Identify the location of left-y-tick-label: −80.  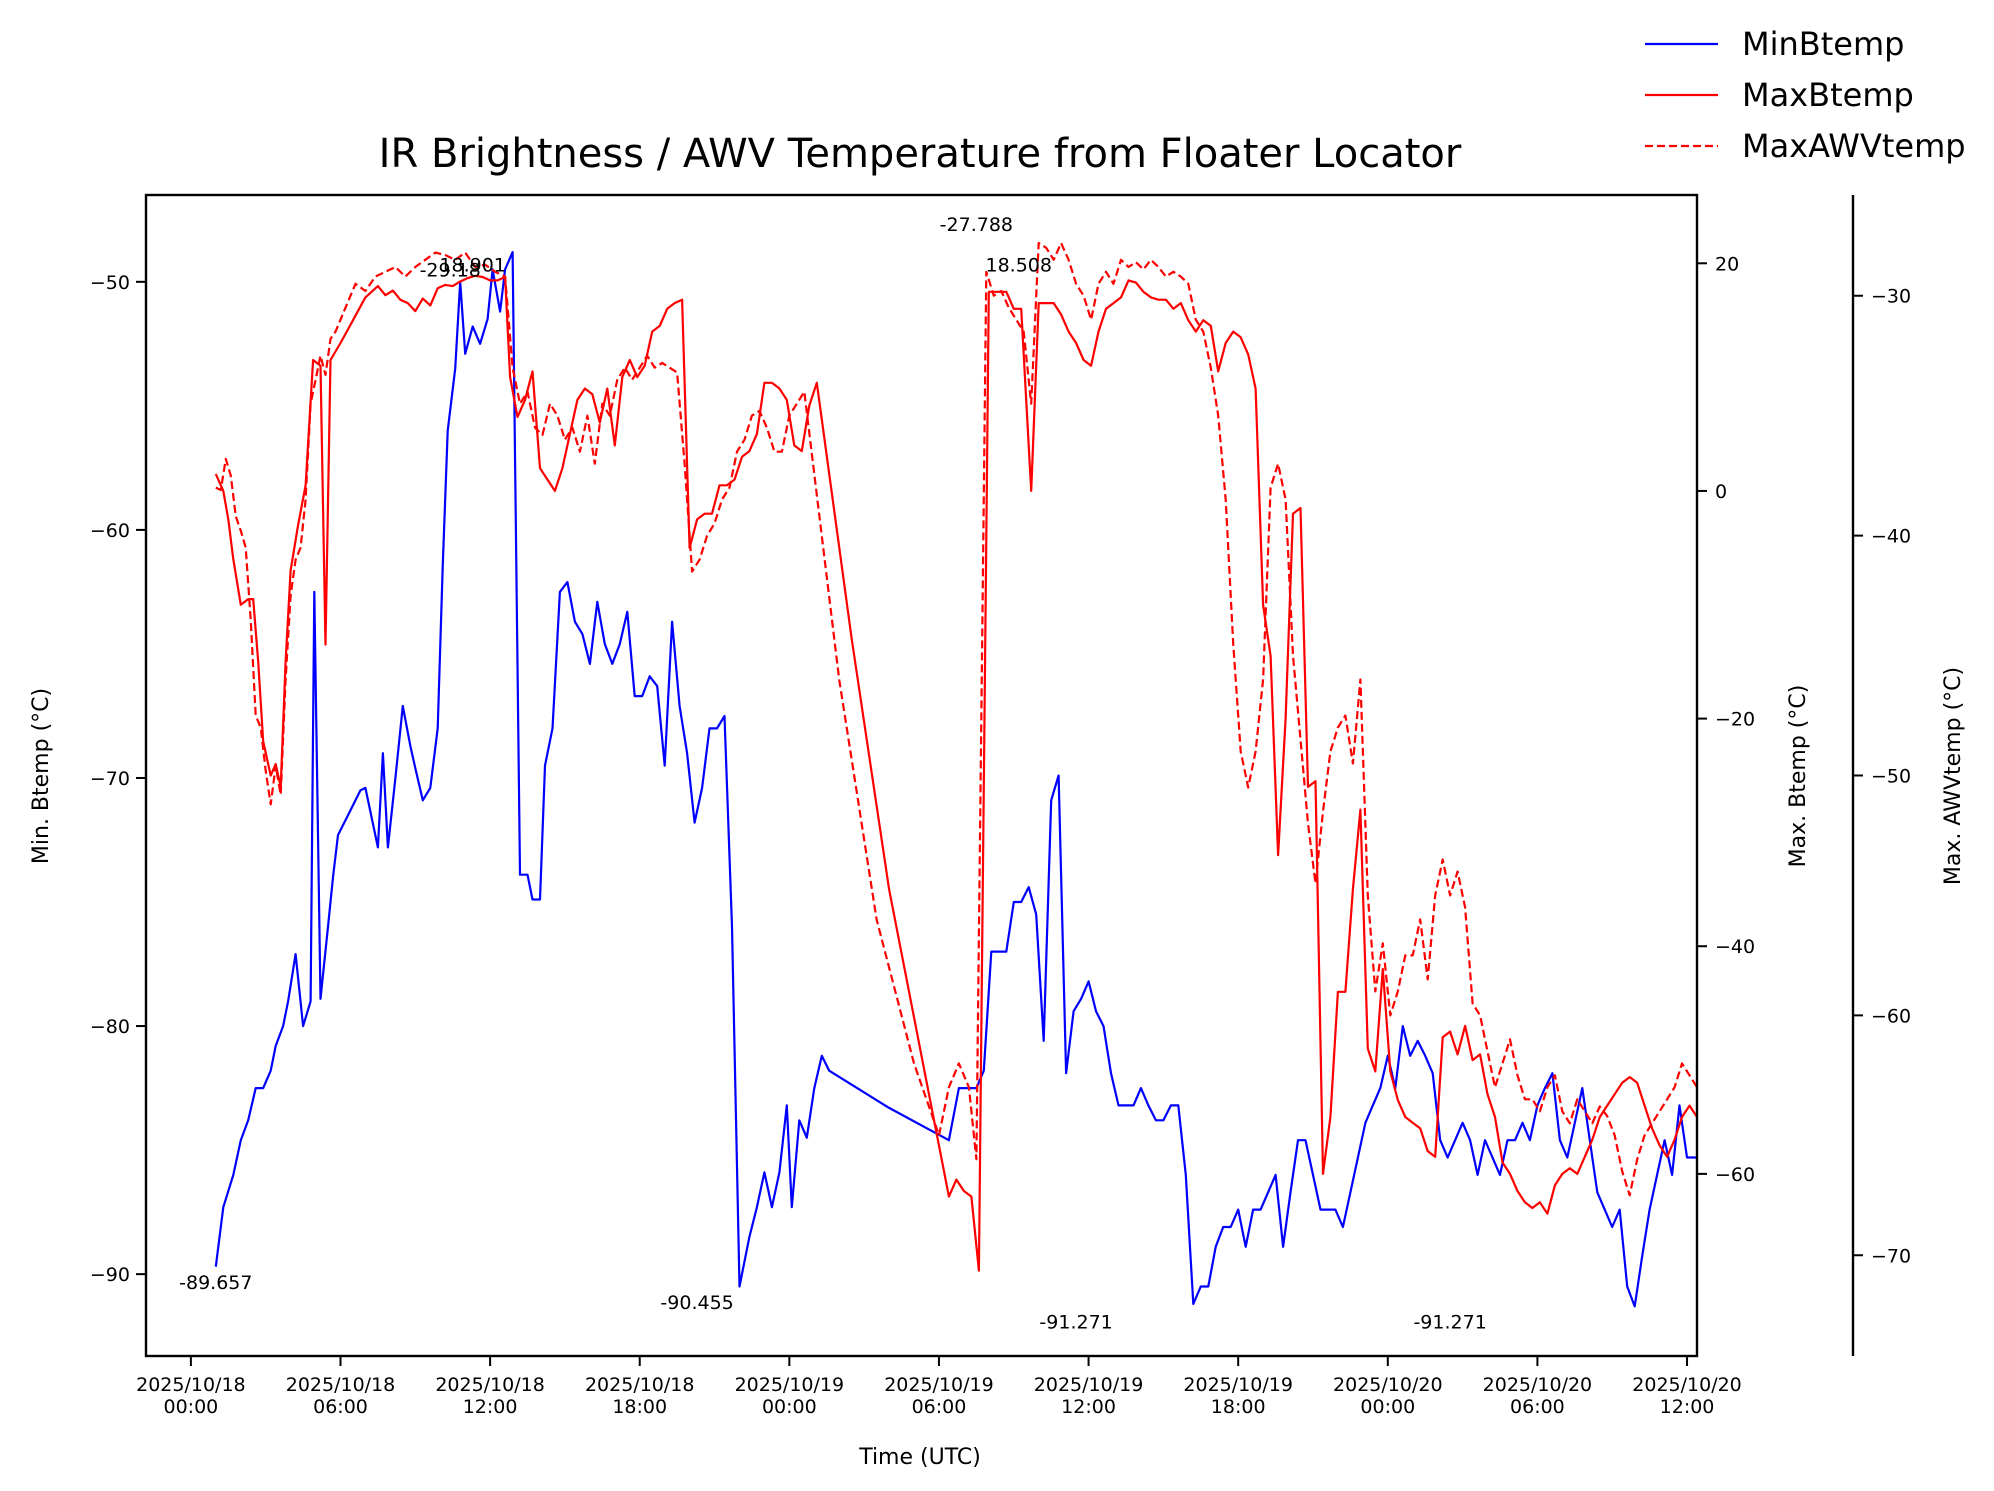
(110, 1027).